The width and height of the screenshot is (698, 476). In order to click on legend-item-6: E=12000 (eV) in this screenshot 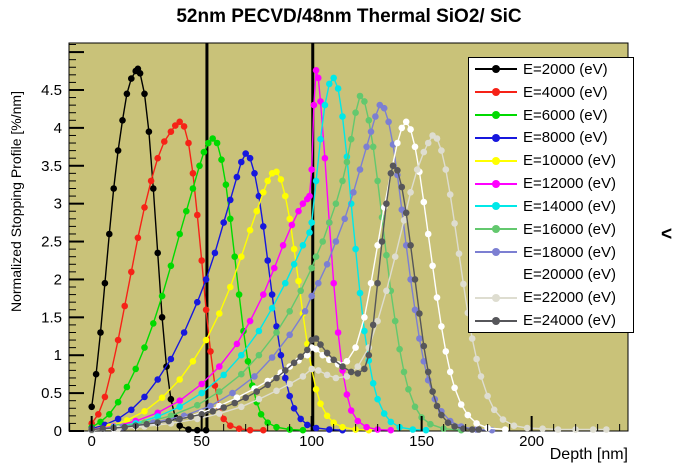, I will do `click(551, 183)`.